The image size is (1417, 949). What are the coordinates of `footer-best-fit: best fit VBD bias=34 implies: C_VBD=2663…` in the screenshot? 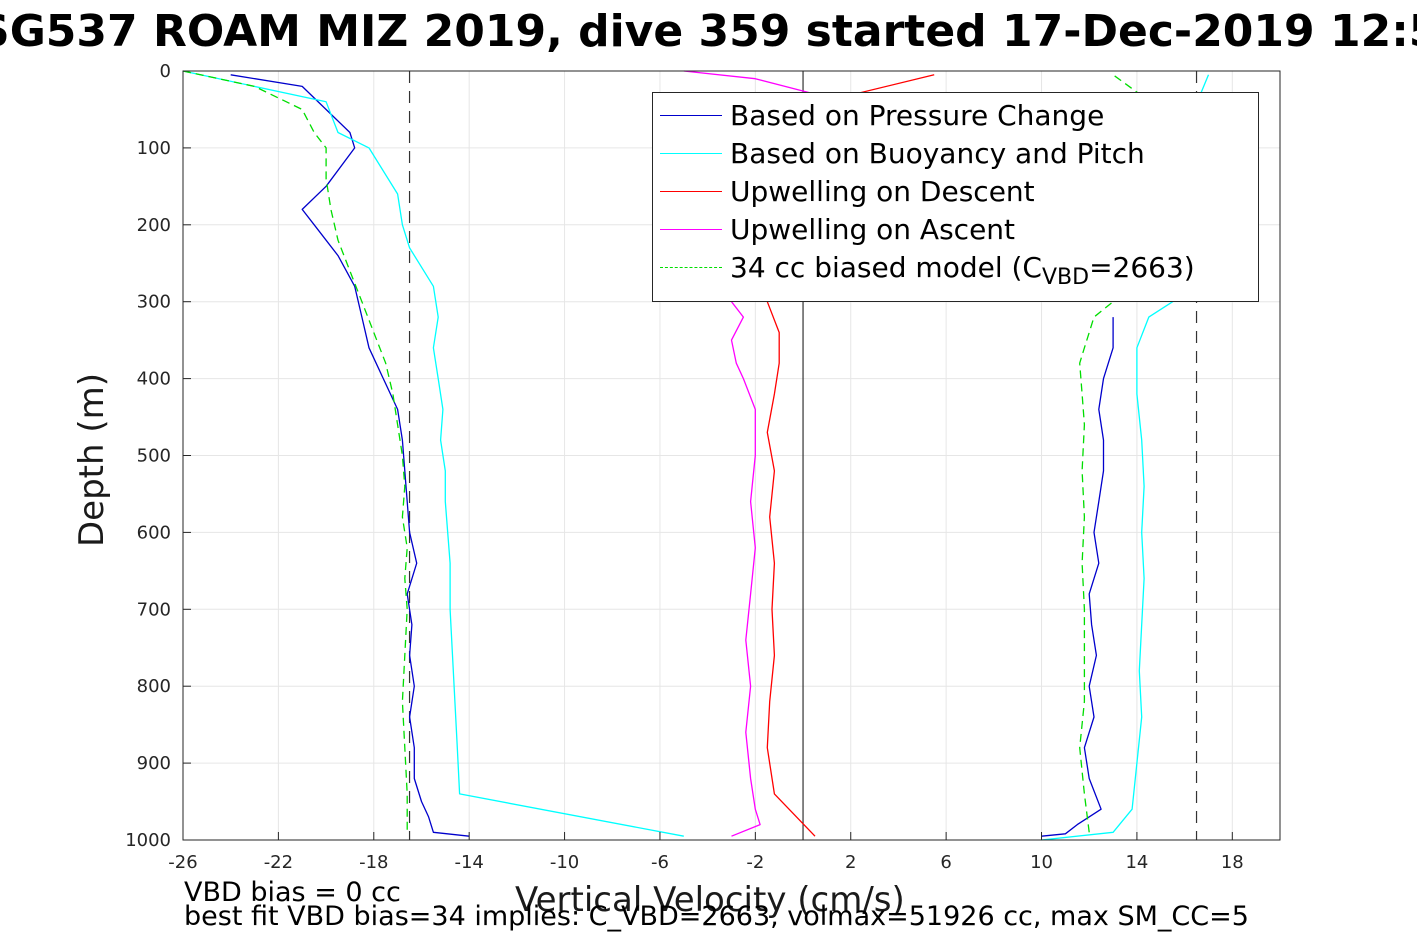 It's located at (716, 916).